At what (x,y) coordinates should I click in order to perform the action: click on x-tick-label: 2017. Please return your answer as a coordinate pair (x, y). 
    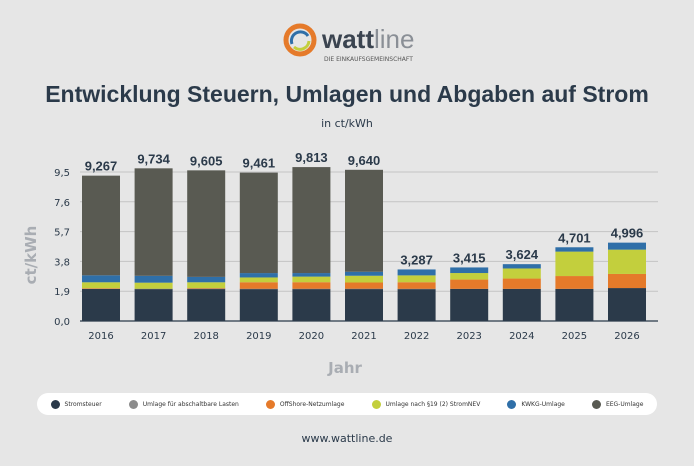
    Looking at the image, I should click on (153, 336).